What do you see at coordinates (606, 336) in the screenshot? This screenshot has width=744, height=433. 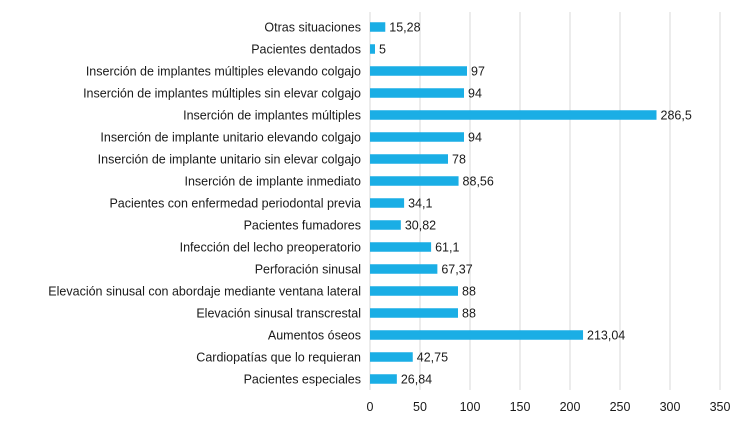 I see `value-label: 213,04` at bounding box center [606, 336].